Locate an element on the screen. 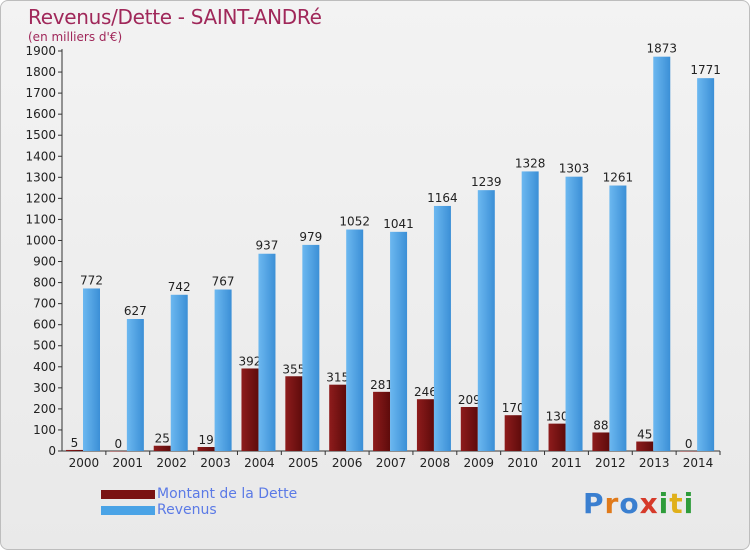 The width and height of the screenshot is (750, 550). y-tick-label: 1400 is located at coordinates (40, 156).